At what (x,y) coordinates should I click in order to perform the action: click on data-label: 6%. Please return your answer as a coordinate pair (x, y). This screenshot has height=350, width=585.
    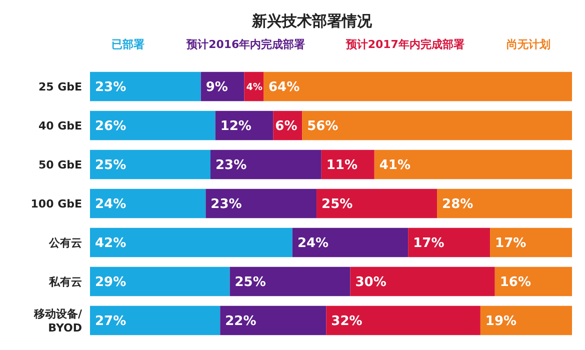
    Looking at the image, I should click on (286, 126).